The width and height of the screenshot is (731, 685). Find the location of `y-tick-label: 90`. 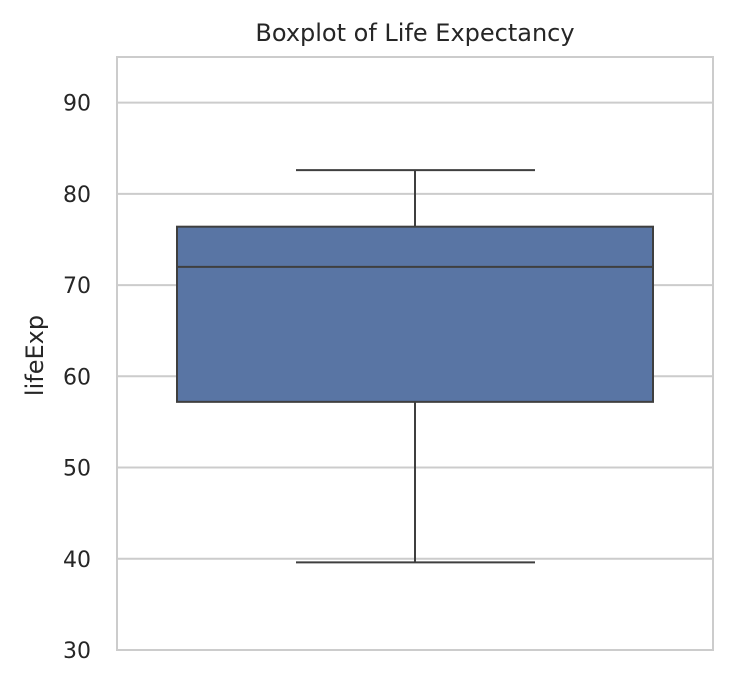

y-tick-label: 90 is located at coordinates (77, 104).